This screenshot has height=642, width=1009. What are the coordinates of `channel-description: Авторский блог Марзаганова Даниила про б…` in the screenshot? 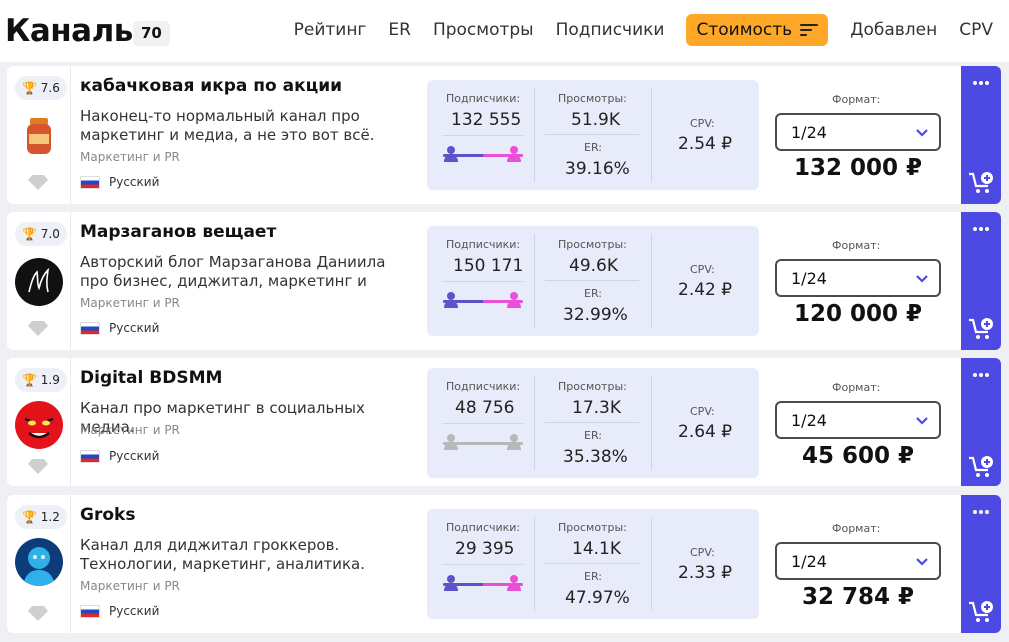 It's located at (233, 271).